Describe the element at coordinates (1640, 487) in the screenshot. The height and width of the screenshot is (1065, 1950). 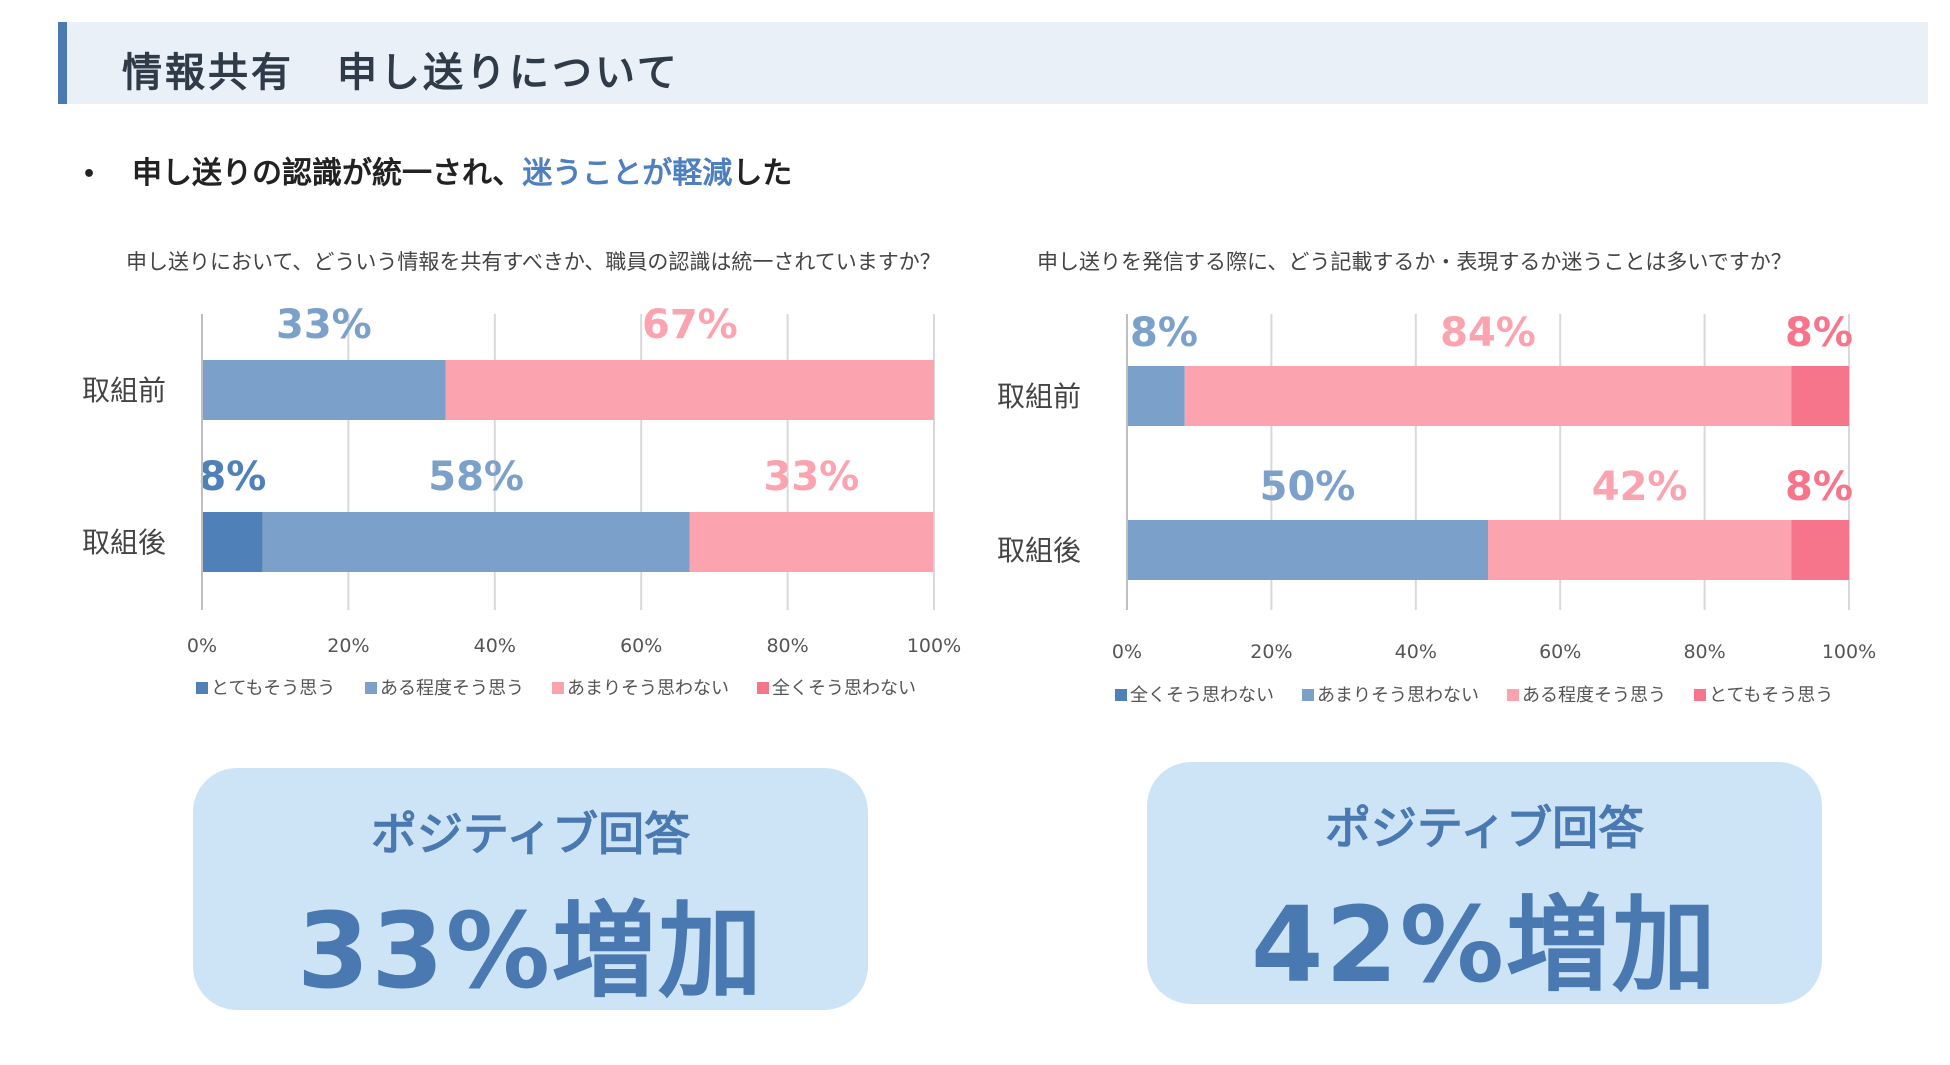
I see `data-label: 42%` at that location.